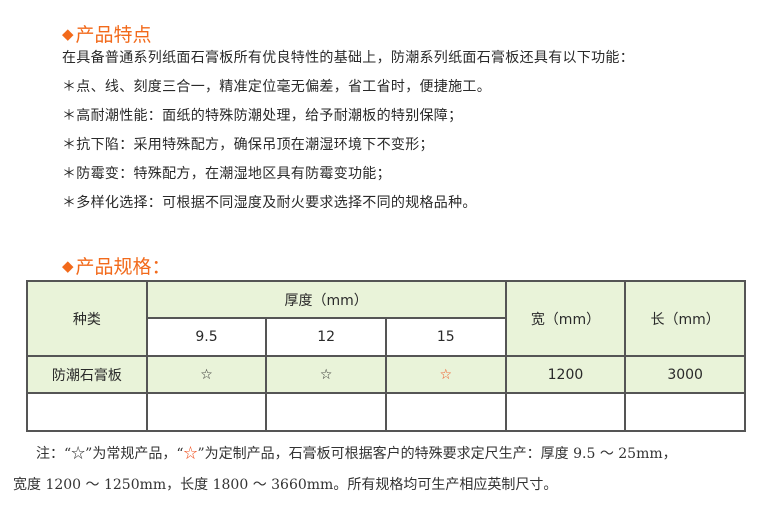 The height and width of the screenshot is (521, 767). Describe the element at coordinates (437, 454) in the screenshot. I see `note-text: ”为定制产品，石膏板可根据客户的特殊要求定尺生产：厚度 9.5 ～ 25mm，` at that location.